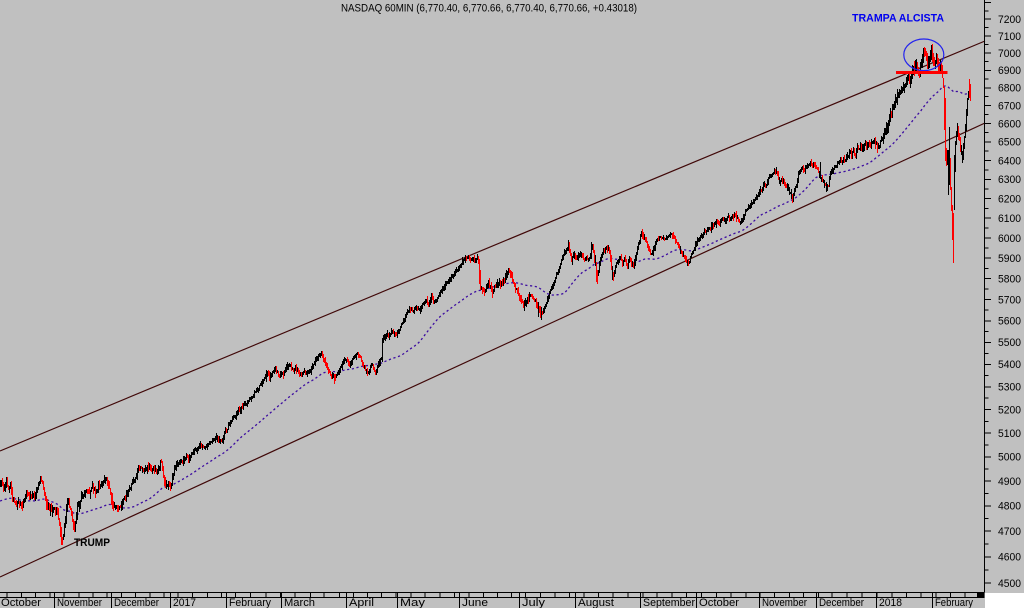 The image size is (1024, 613). I want to click on svg-text: 6700, so click(1009, 106).